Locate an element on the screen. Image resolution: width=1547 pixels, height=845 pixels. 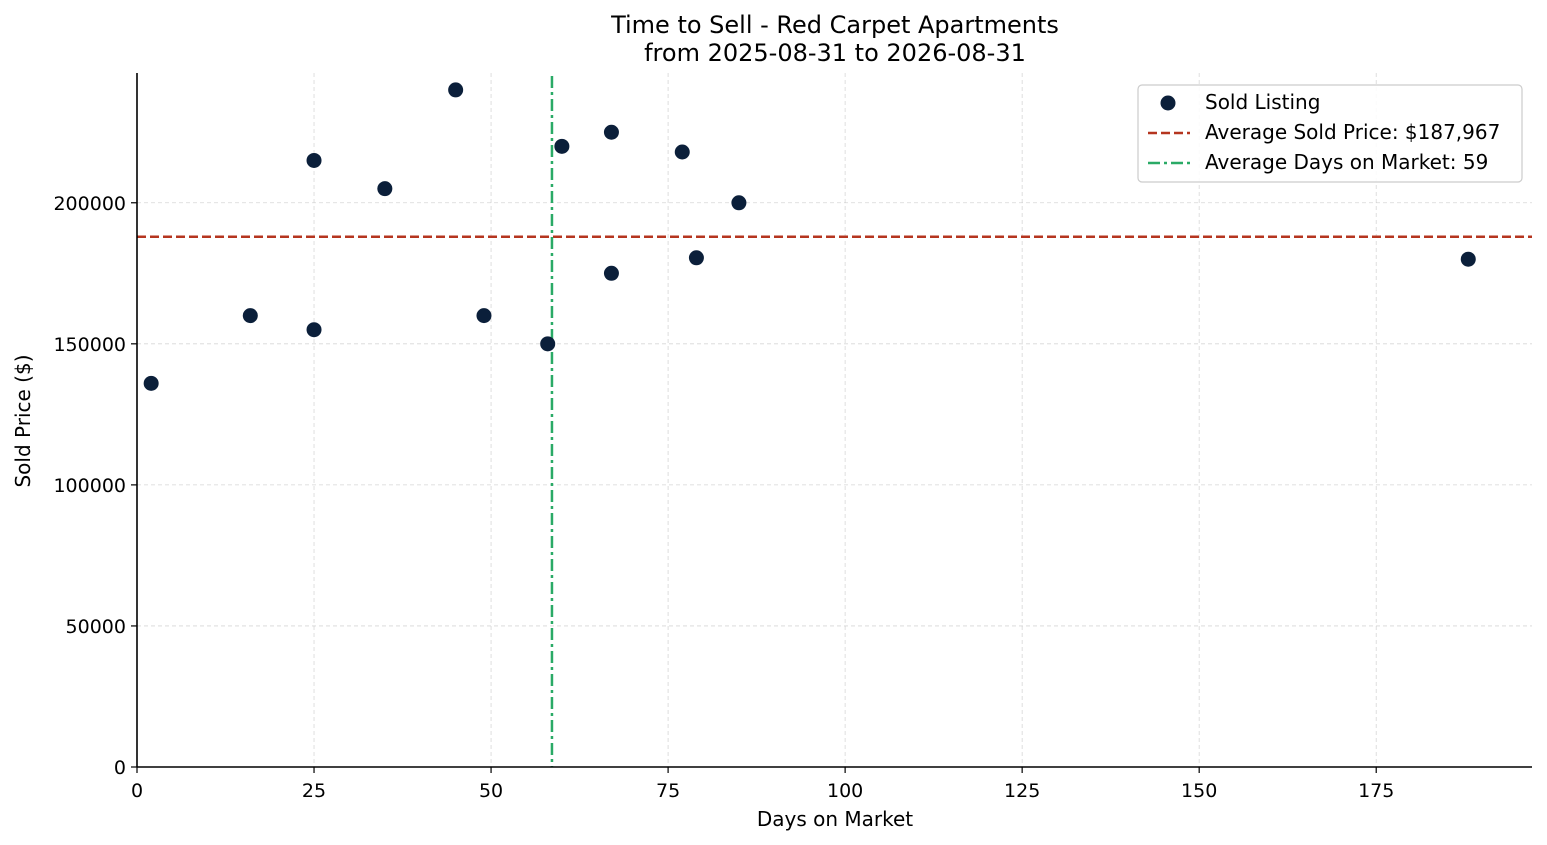
chart-subtitle: from 2025-08-31 to 2026-08-31 is located at coordinates (835, 53).